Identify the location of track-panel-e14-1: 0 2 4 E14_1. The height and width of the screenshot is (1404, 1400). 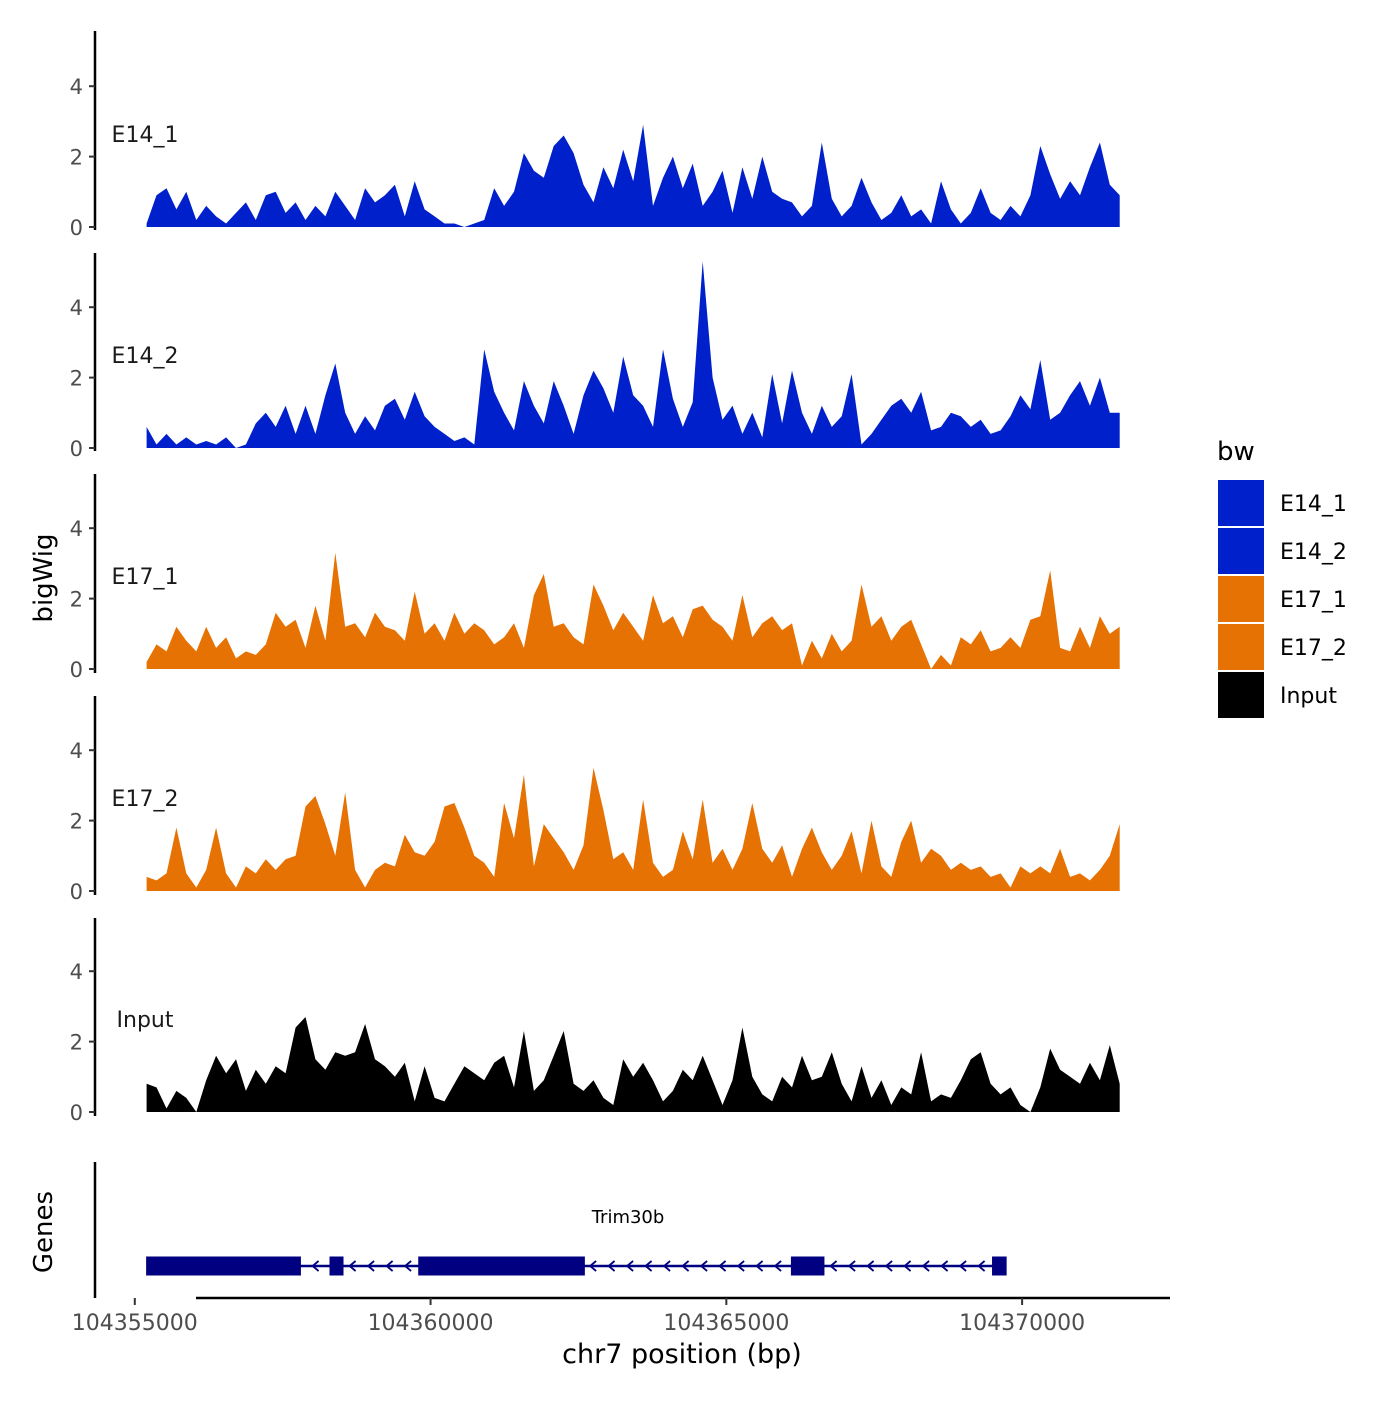
(595, 135).